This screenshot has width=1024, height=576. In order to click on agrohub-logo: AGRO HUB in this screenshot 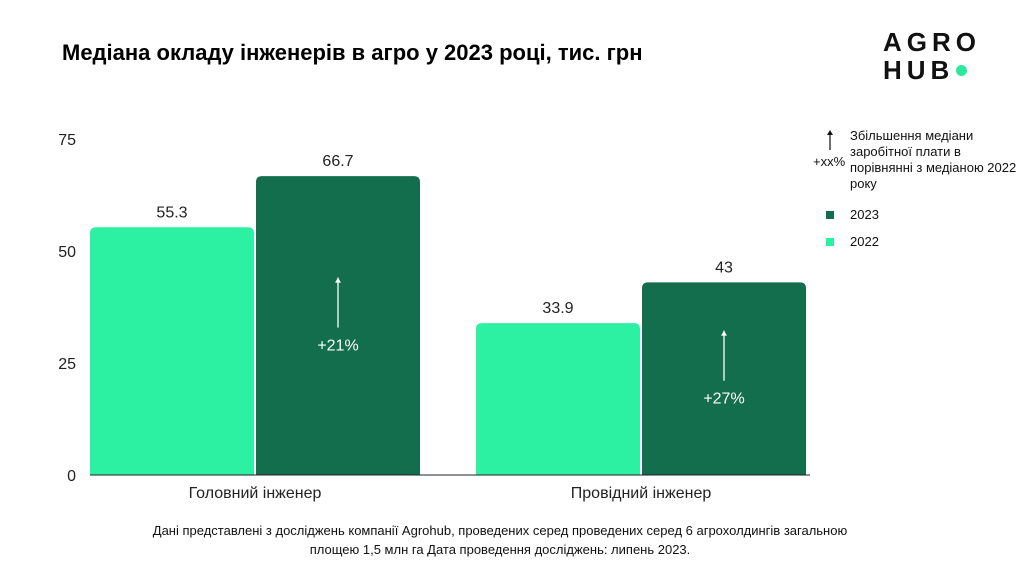, I will do `click(932, 56)`.